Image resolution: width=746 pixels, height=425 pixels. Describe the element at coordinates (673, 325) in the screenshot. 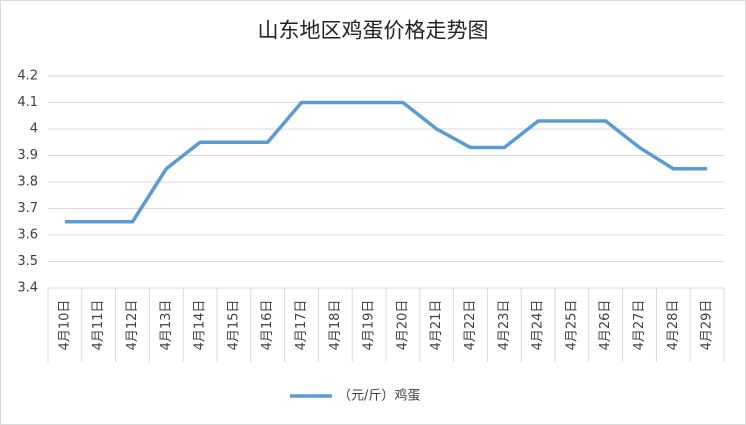

I see `x-tick-label: 4月28日` at that location.